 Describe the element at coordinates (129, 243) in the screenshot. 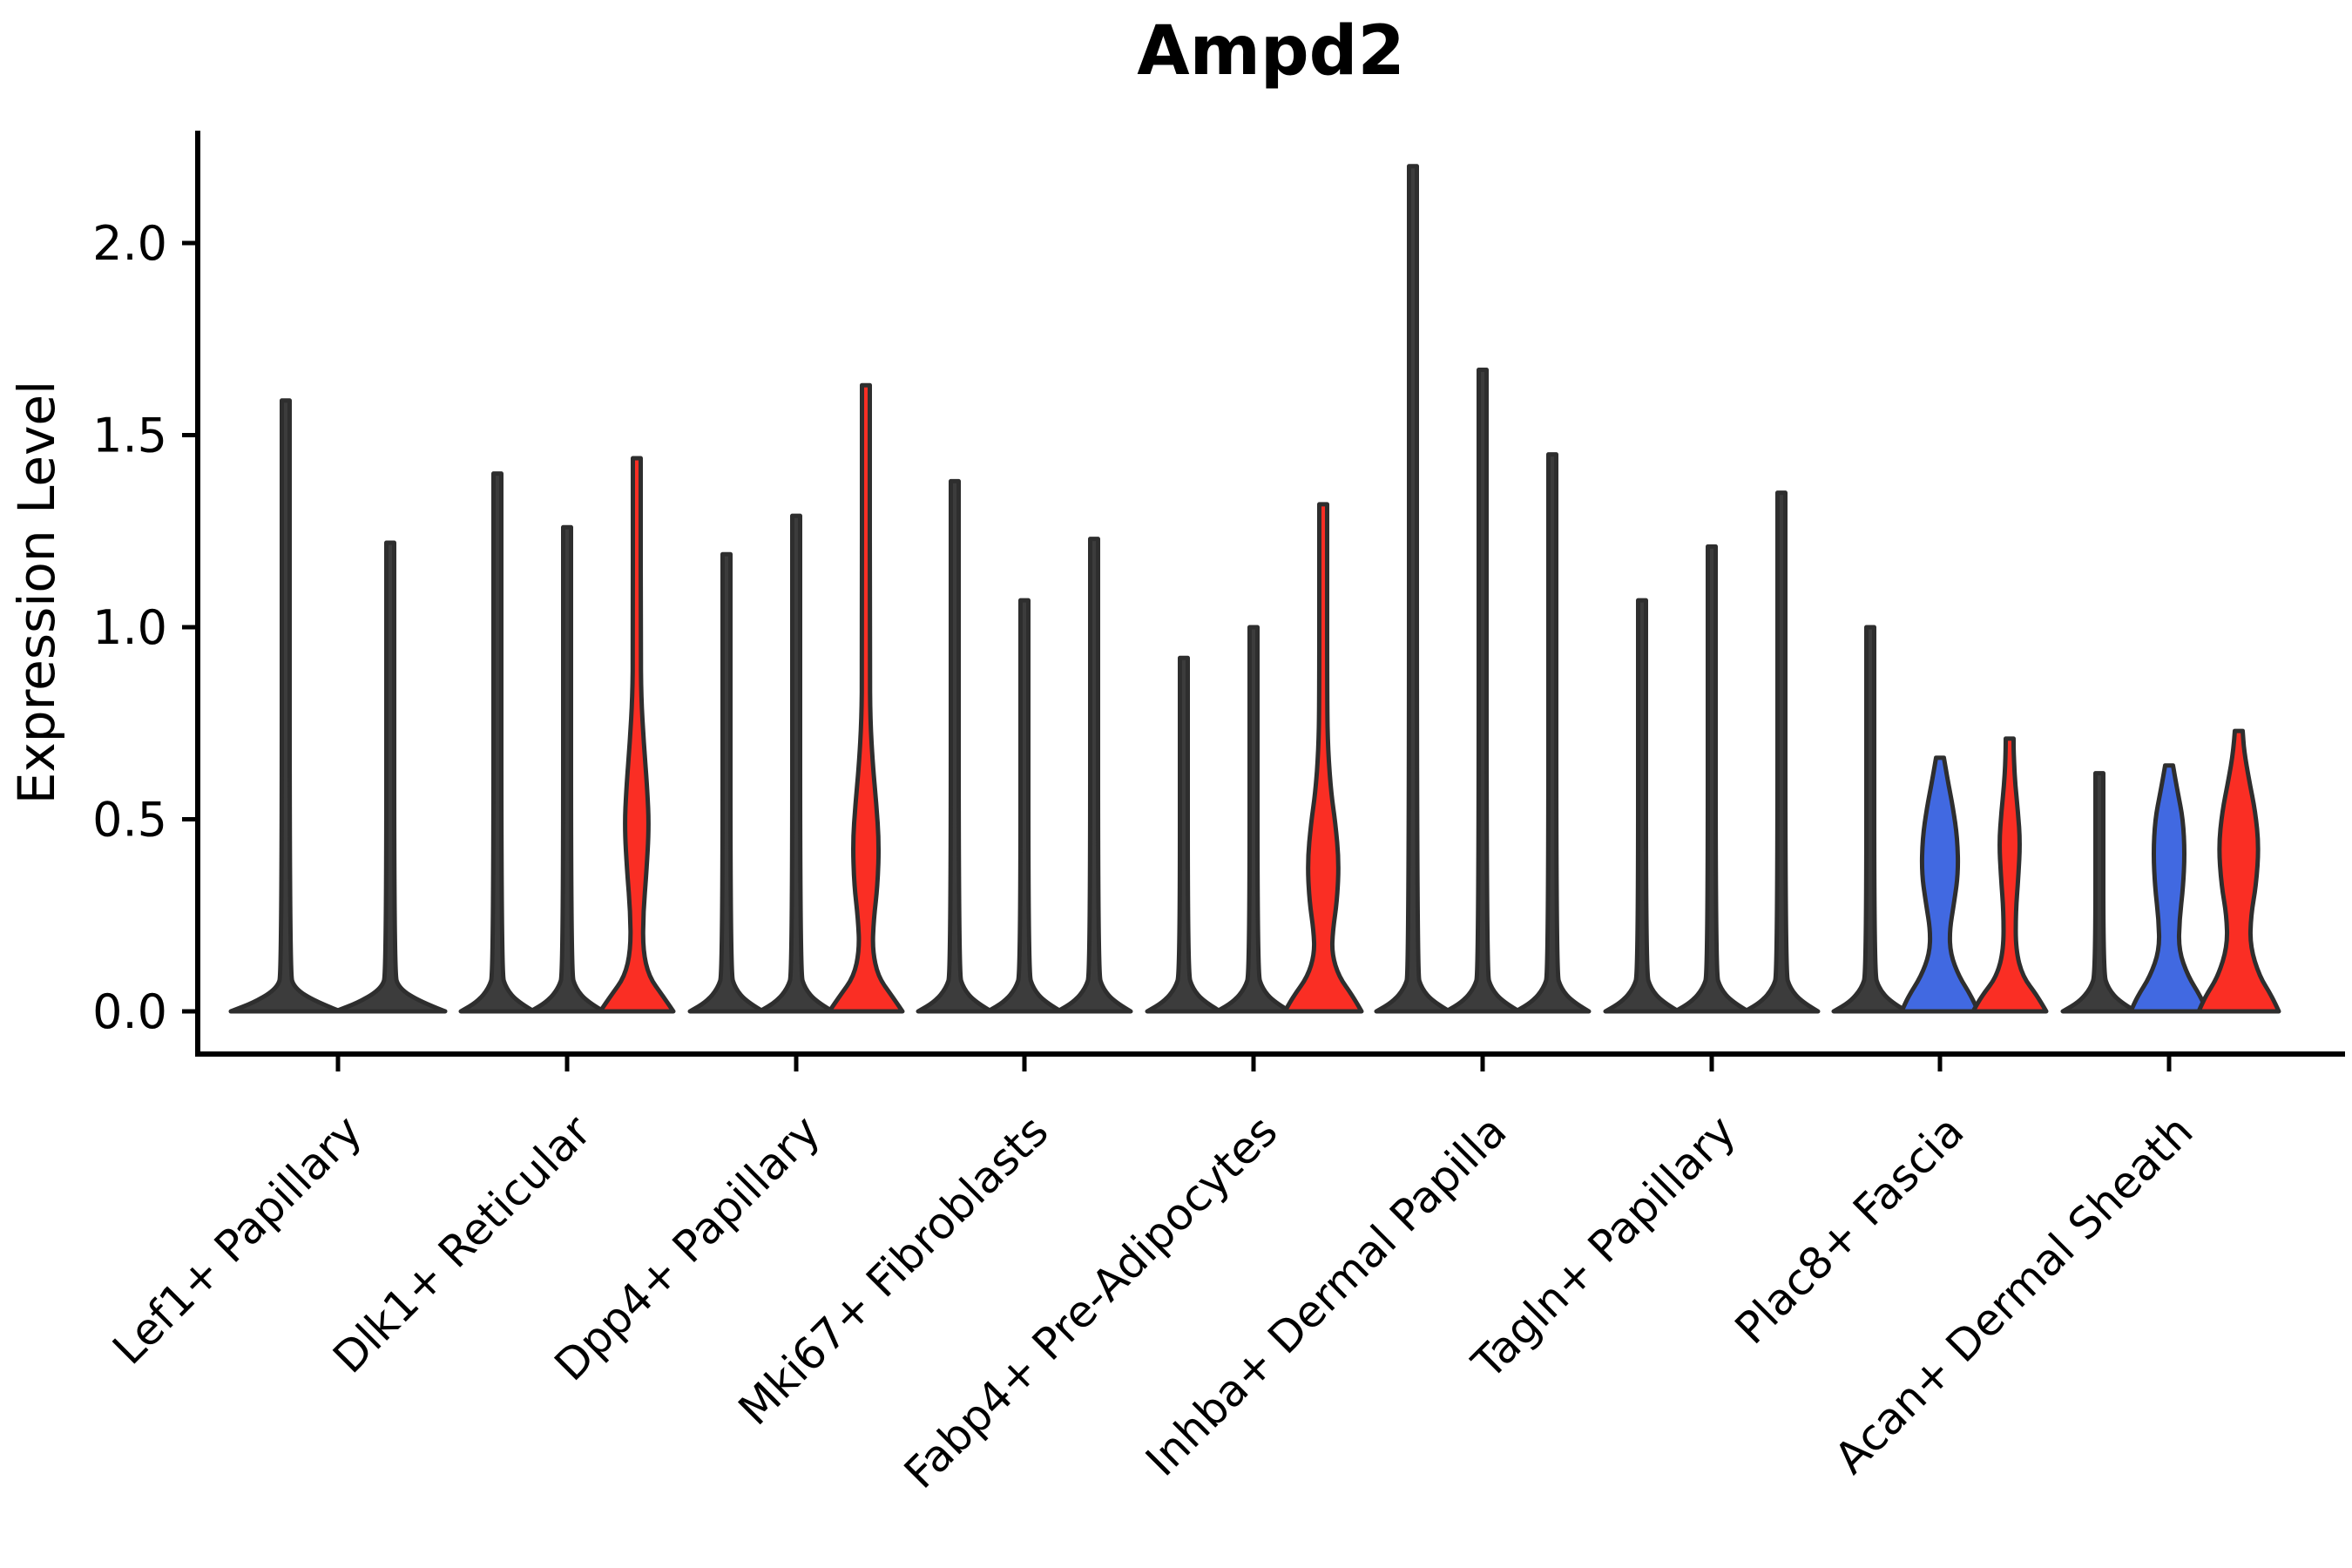

I see `y-tick-label: 2.0` at that location.